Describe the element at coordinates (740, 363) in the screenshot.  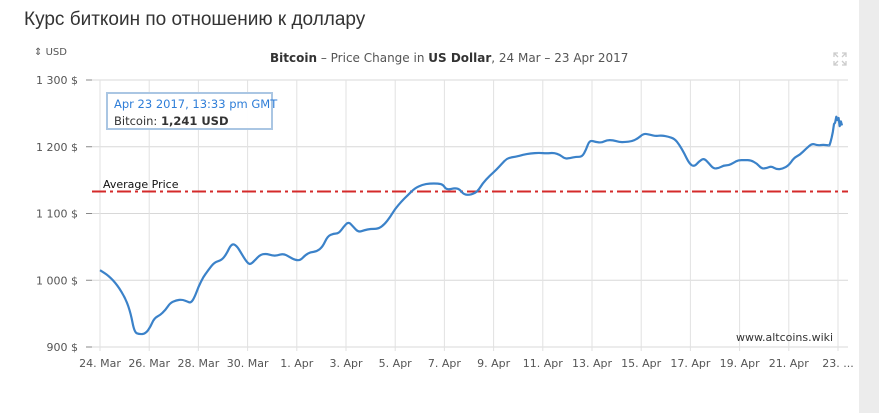
I see `x-tick-label: 19. Apr` at that location.